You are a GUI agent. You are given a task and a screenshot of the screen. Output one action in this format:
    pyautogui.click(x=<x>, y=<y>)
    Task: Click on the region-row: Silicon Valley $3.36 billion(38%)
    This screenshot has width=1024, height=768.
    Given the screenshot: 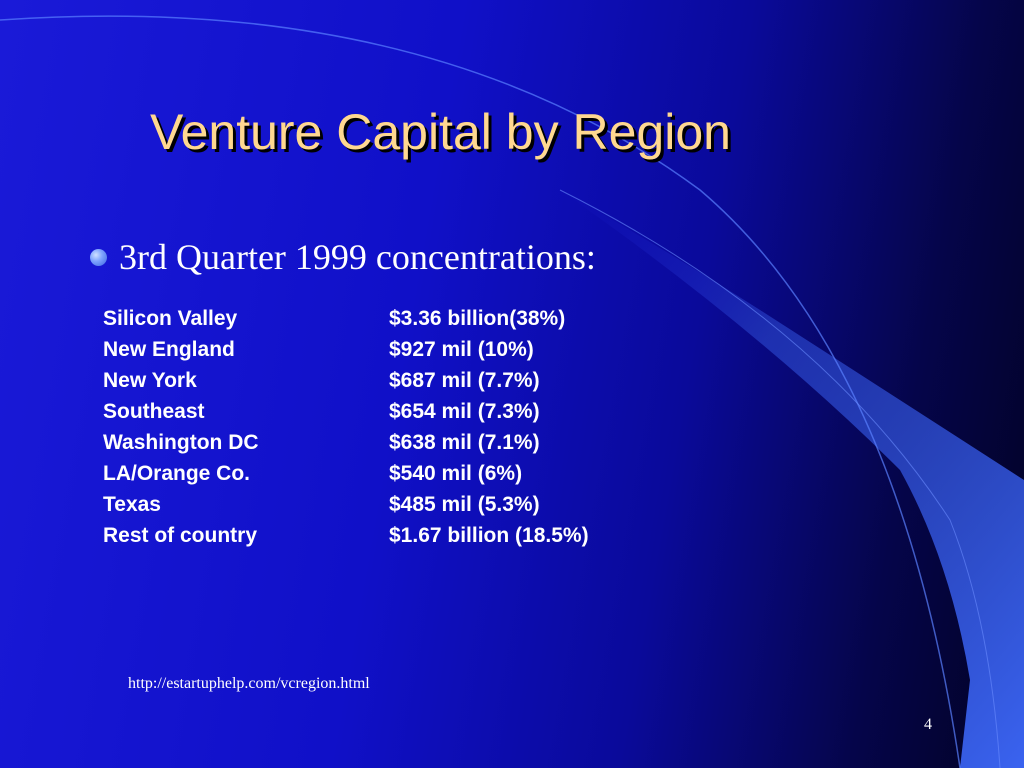 What is the action you would take?
    pyautogui.click(x=346, y=318)
    